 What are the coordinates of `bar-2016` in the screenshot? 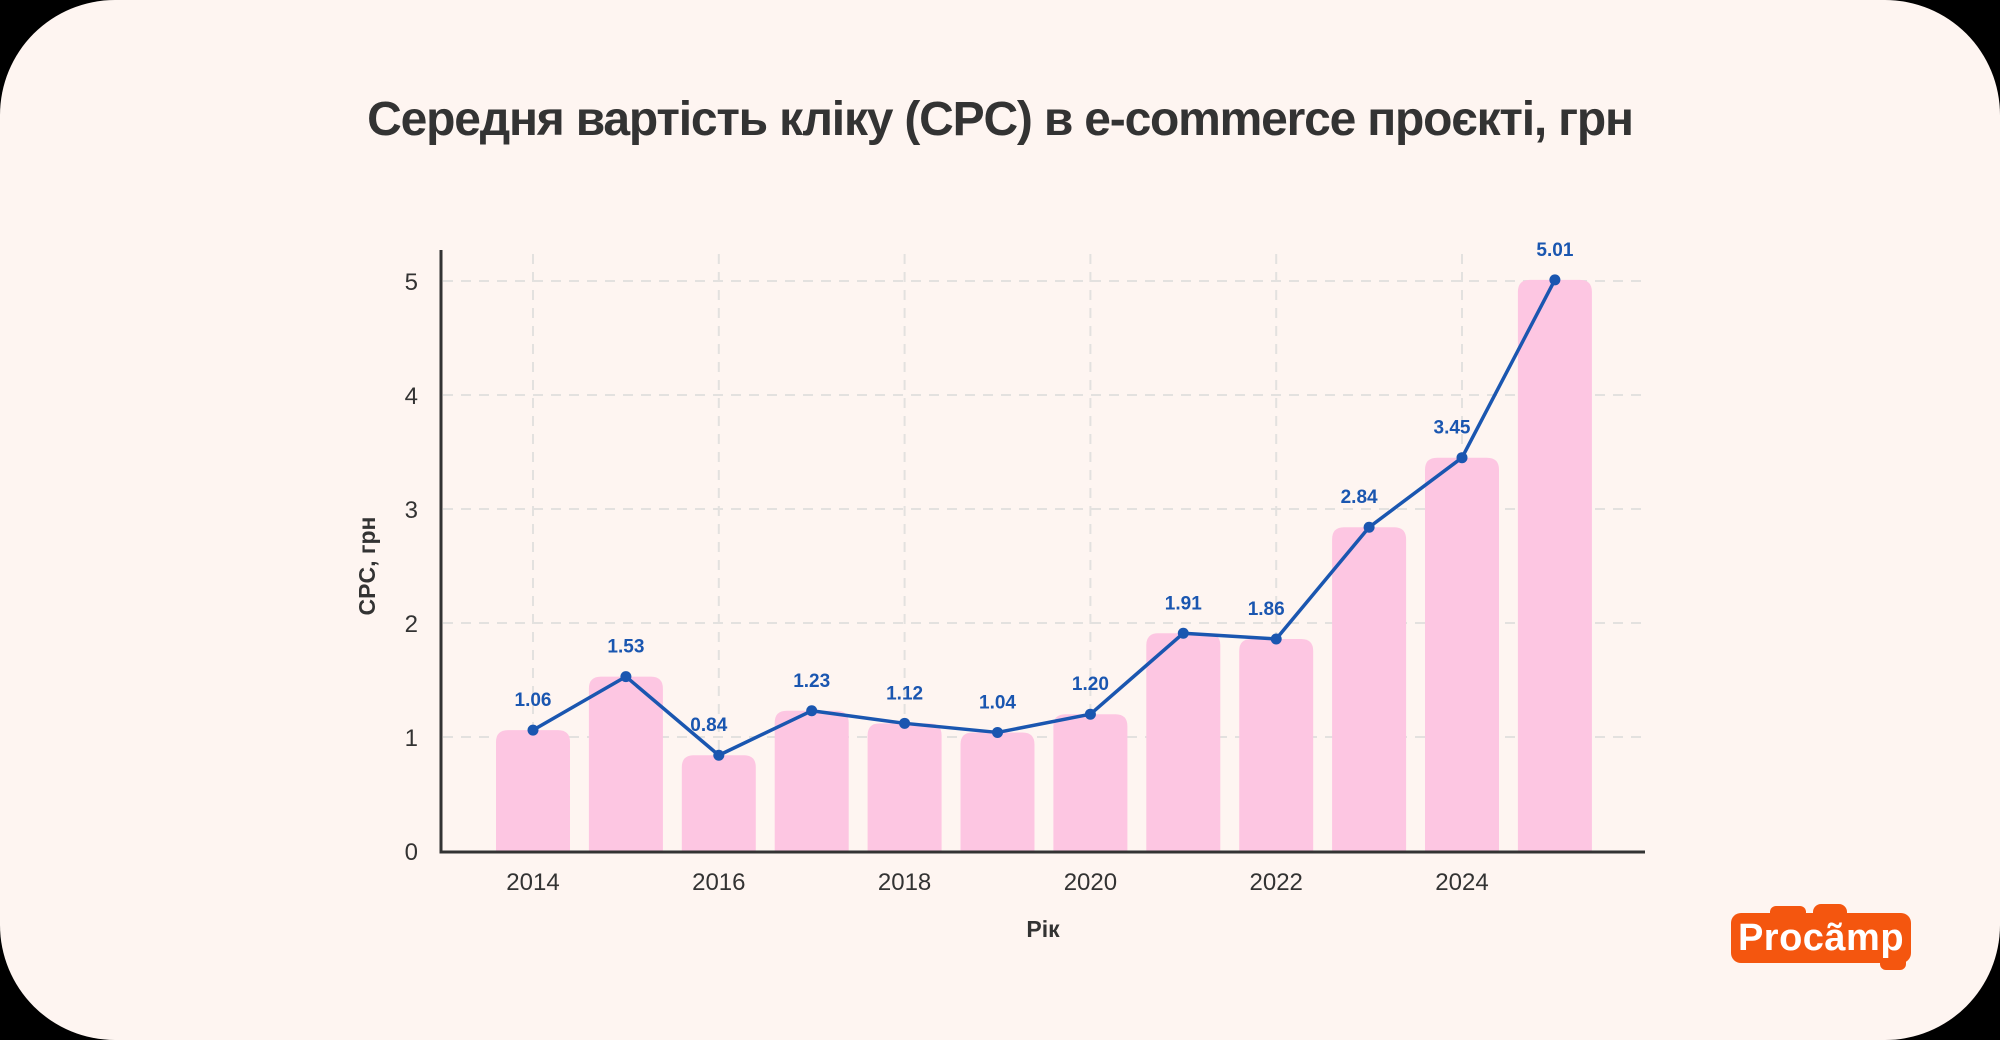 It's located at (718, 803).